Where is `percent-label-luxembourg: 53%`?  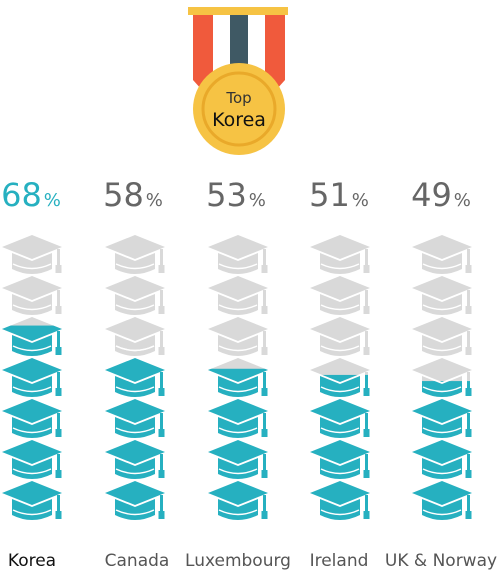 percent-label-luxembourg: 53% is located at coordinates (236, 195).